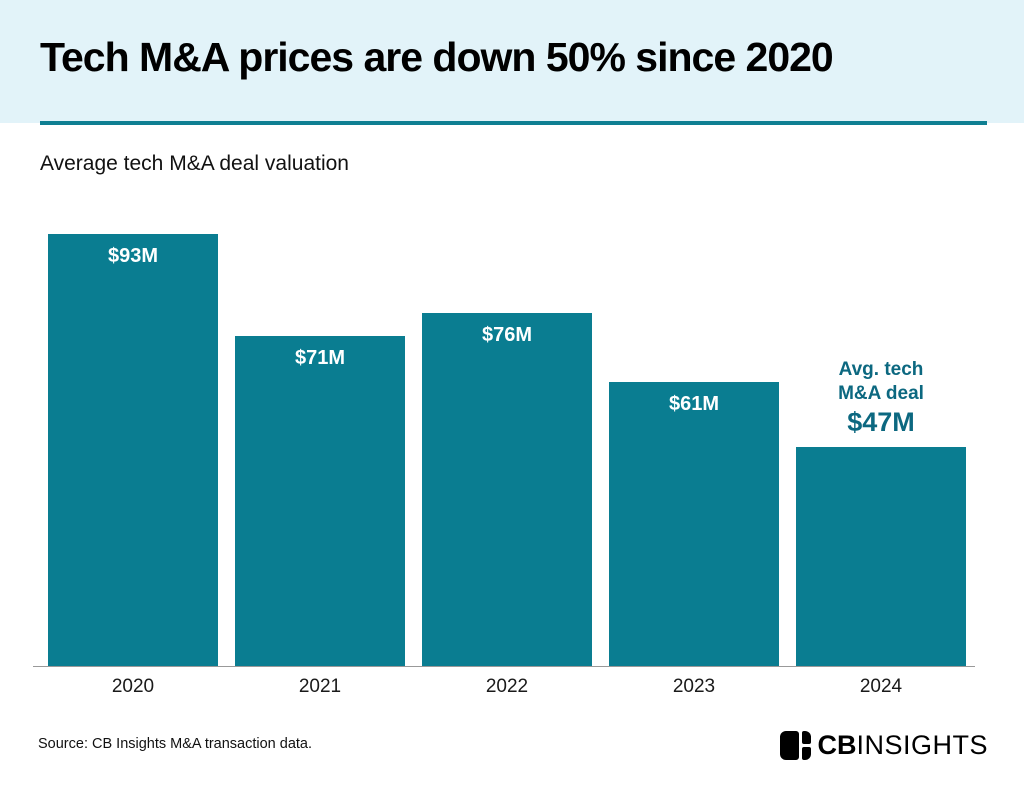  Describe the element at coordinates (513, 123) in the screenshot. I see `header-divider` at that location.